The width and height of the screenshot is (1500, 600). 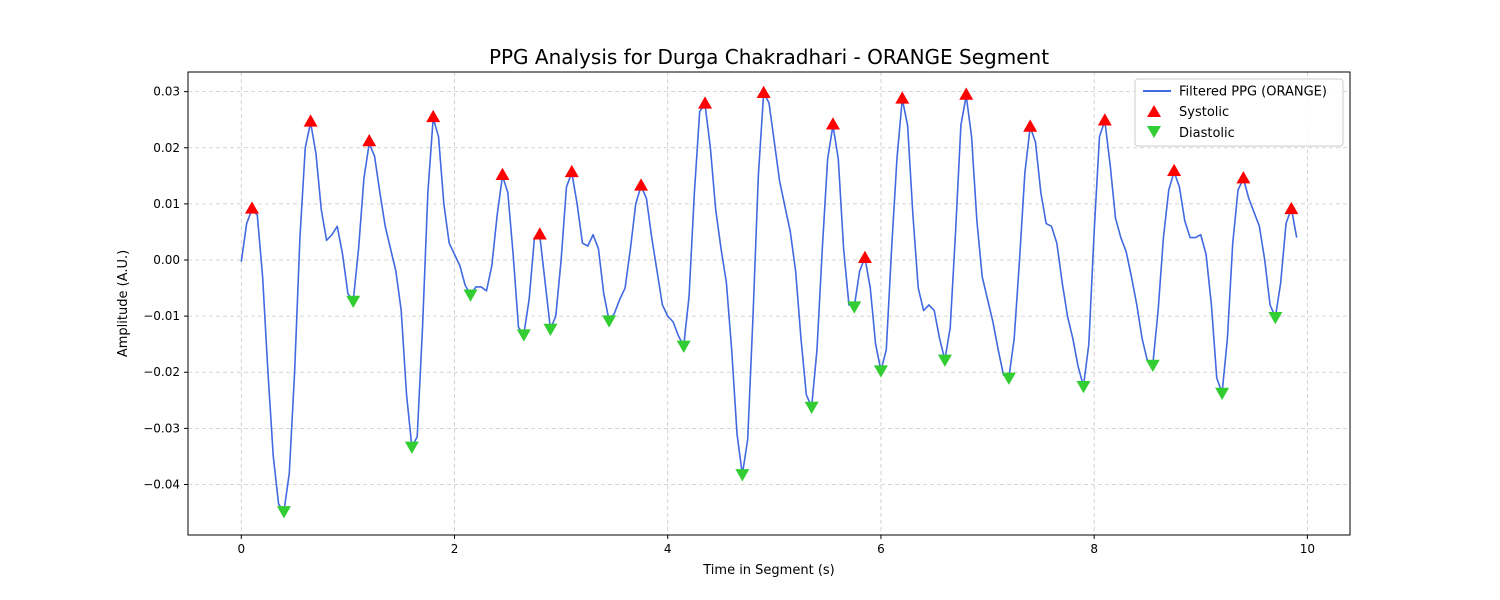 What do you see at coordinates (166, 148) in the screenshot?
I see `y-tick-label: 0.02` at bounding box center [166, 148].